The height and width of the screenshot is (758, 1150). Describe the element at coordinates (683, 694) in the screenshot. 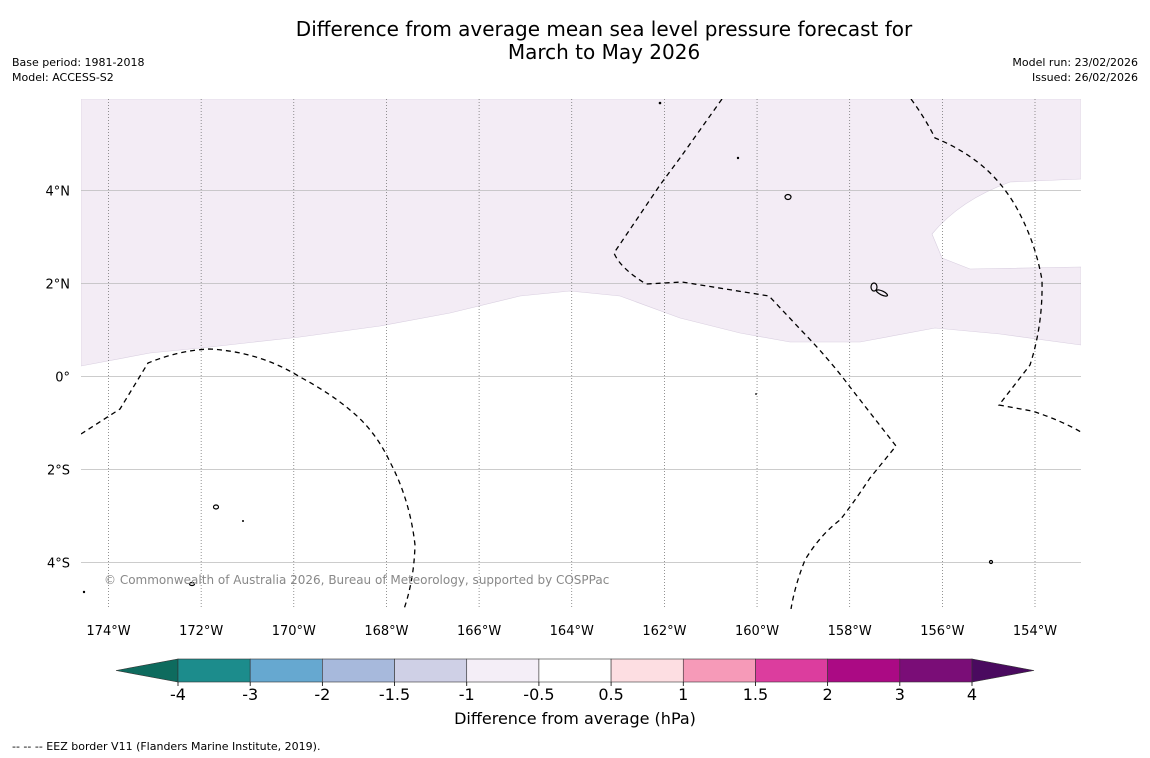

I see `colorbar-tick-label: 1` at that location.